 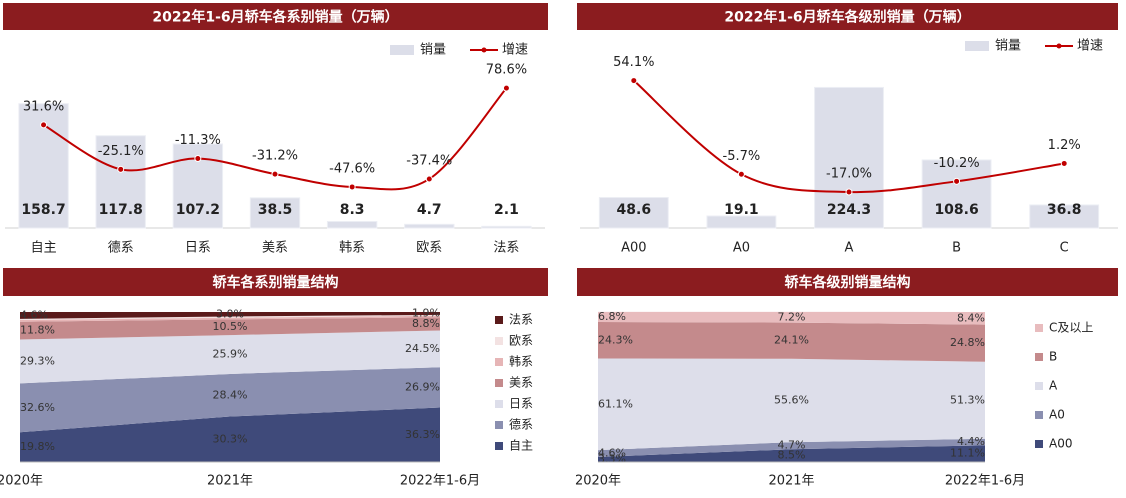 What do you see at coordinates (967, 453) in the screenshot?
I see `area-value-label: 11.1%` at bounding box center [967, 453].